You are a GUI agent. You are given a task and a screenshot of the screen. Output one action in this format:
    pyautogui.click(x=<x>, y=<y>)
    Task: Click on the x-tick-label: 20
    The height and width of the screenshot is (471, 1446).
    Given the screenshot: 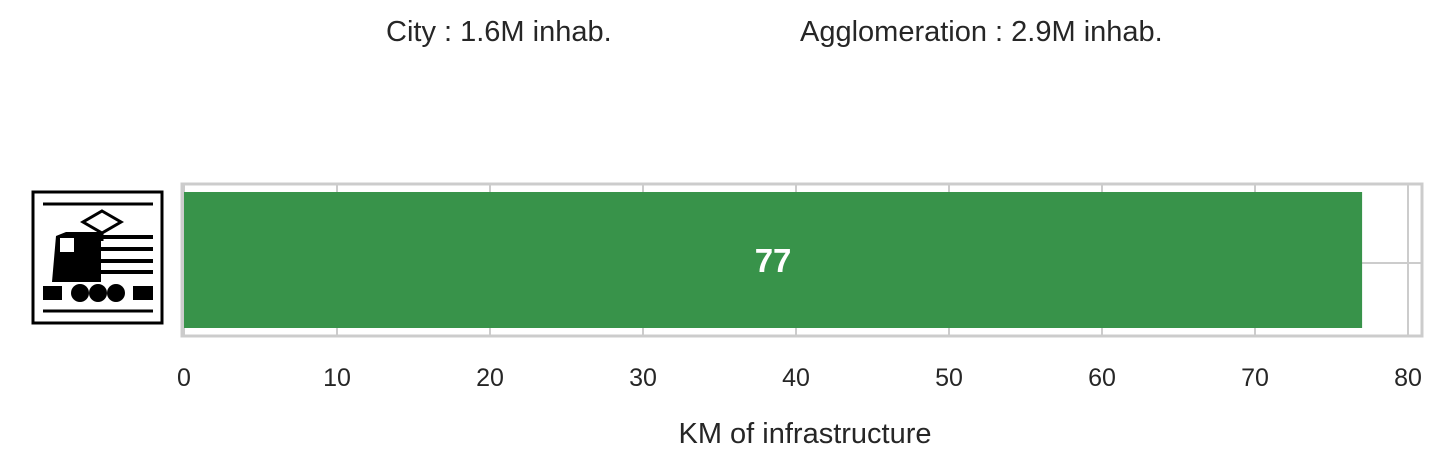 What is the action you would take?
    pyautogui.click(x=490, y=378)
    